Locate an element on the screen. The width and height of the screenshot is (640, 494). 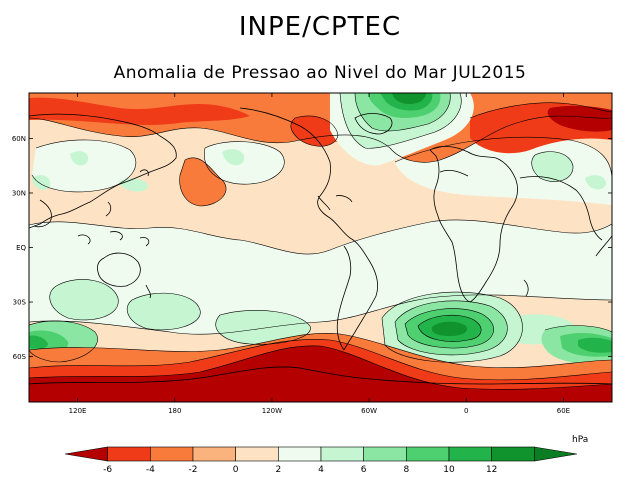
lat-tick-label: 60S is located at coordinates (20, 357).